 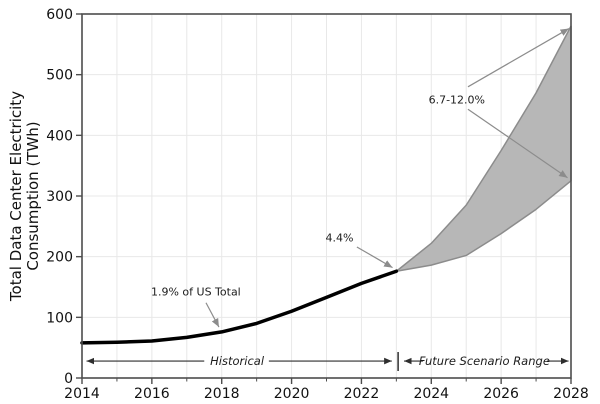 What do you see at coordinates (59, 258) in the screenshot?
I see `y-tick-label: 200` at bounding box center [59, 258].